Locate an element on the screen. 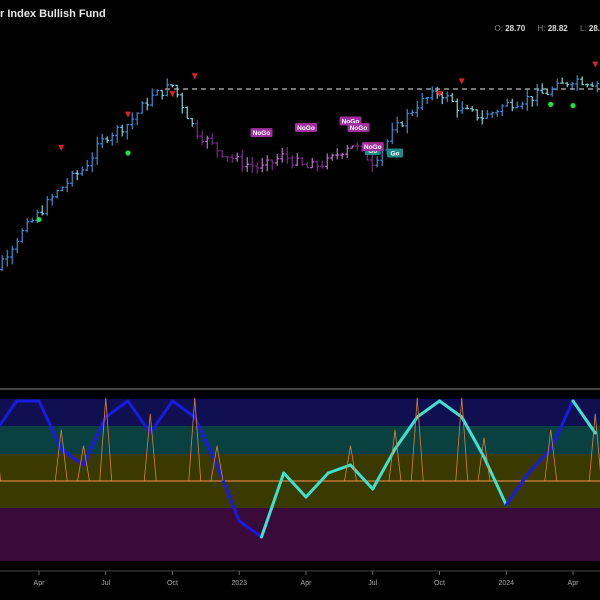  go-label: Go is located at coordinates (395, 153).